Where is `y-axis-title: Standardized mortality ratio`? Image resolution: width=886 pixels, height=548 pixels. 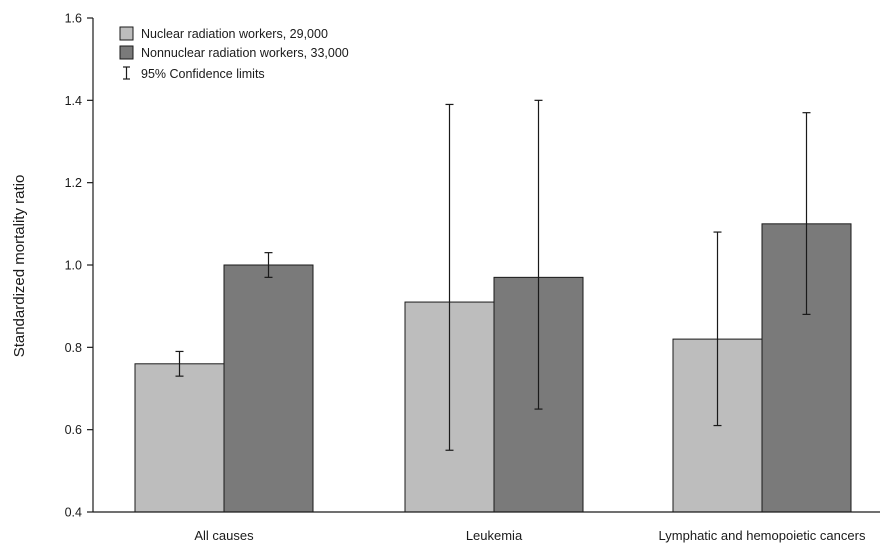 y-axis-title: Standardized mortality ratio is located at coordinates (19, 266).